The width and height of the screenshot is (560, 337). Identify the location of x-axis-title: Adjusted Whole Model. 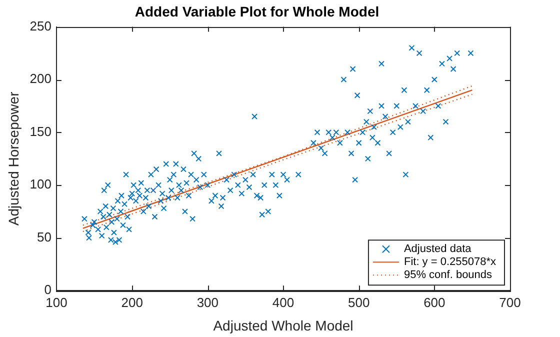
(283, 325).